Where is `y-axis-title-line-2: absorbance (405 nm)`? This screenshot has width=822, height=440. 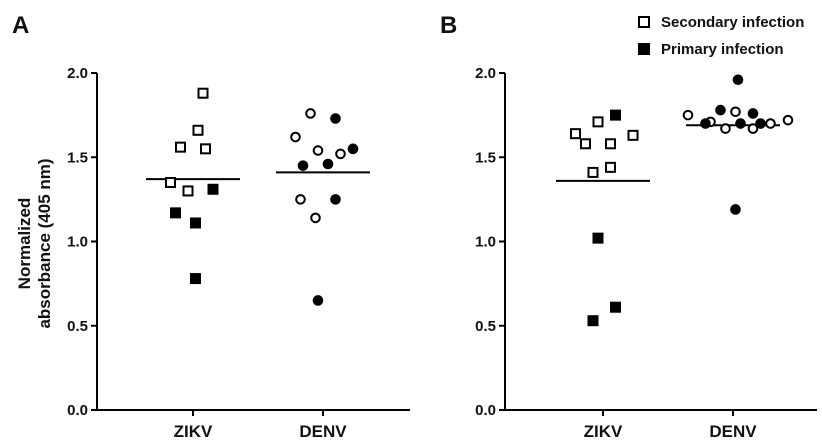 y-axis-title-line-2: absorbance (405 nm) is located at coordinates (44, 243).